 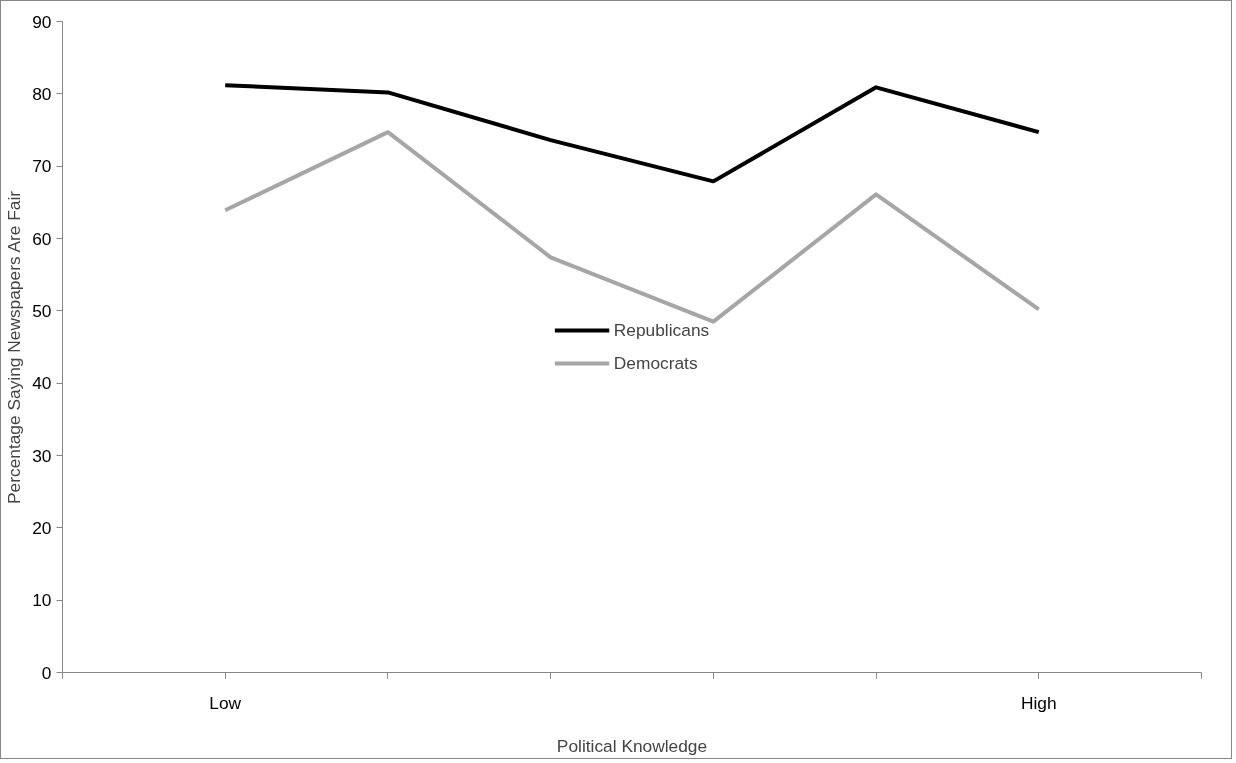 I want to click on y-tick-label: 20, so click(x=42, y=527).